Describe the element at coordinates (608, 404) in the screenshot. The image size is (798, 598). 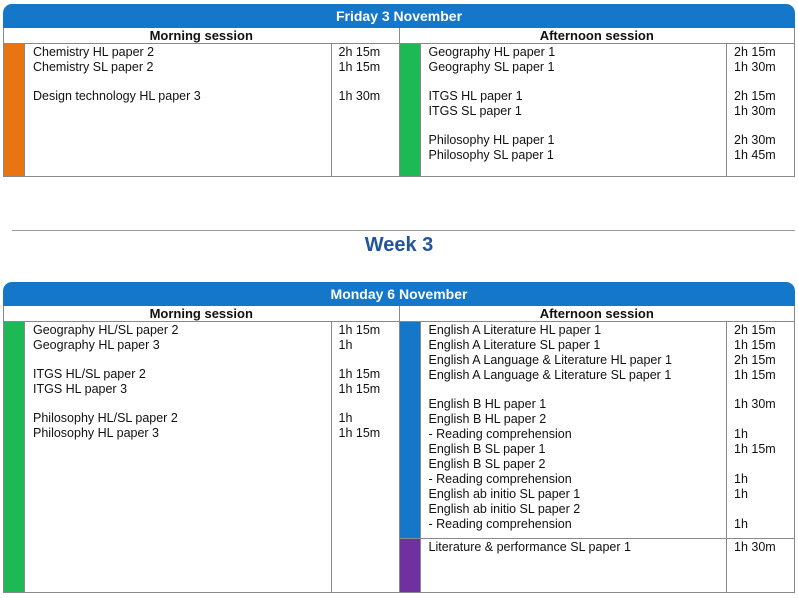
I see `exam-row: English B HL paper 1 1h 30m` at that location.